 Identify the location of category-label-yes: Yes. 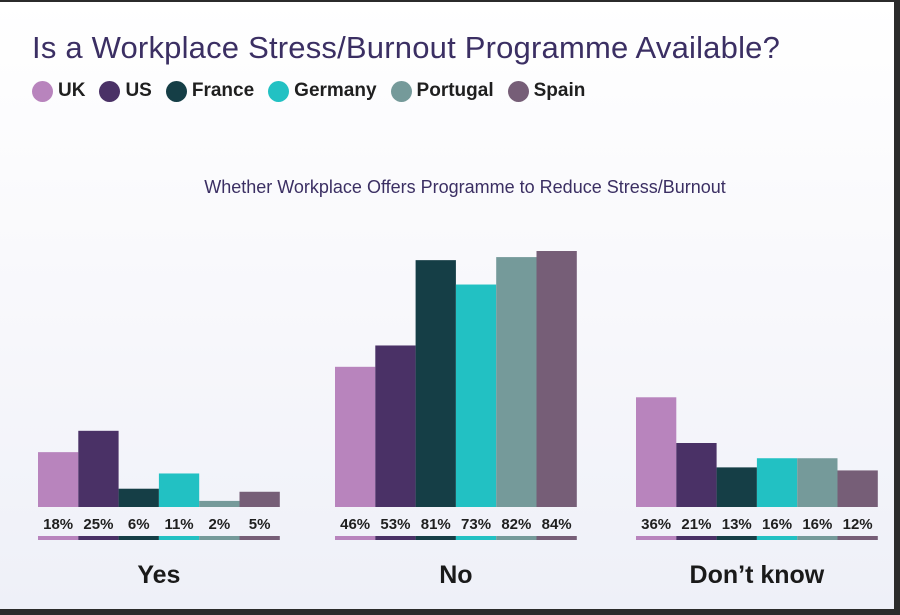
(158, 575).